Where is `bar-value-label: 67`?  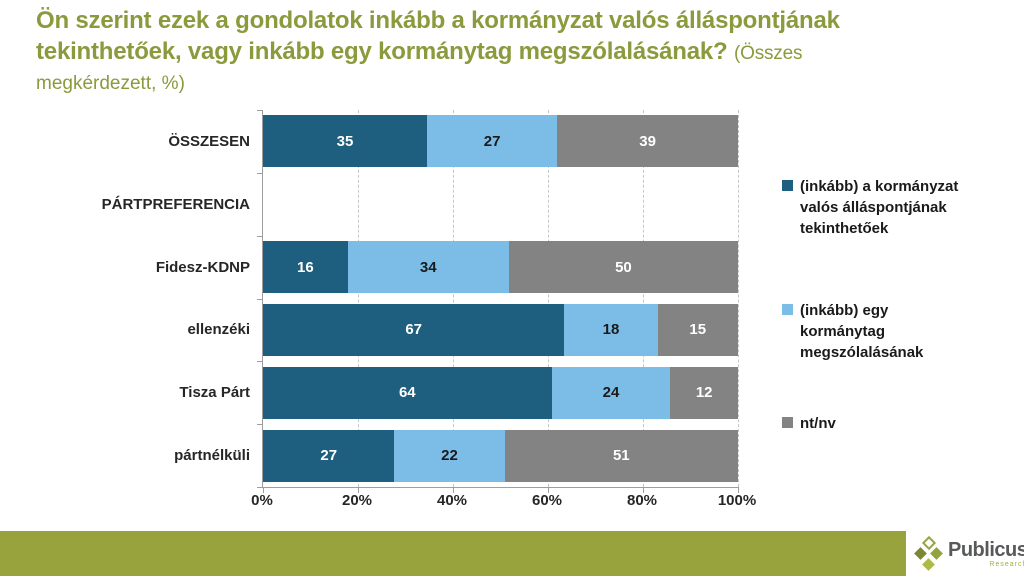 bar-value-label: 67 is located at coordinates (414, 330).